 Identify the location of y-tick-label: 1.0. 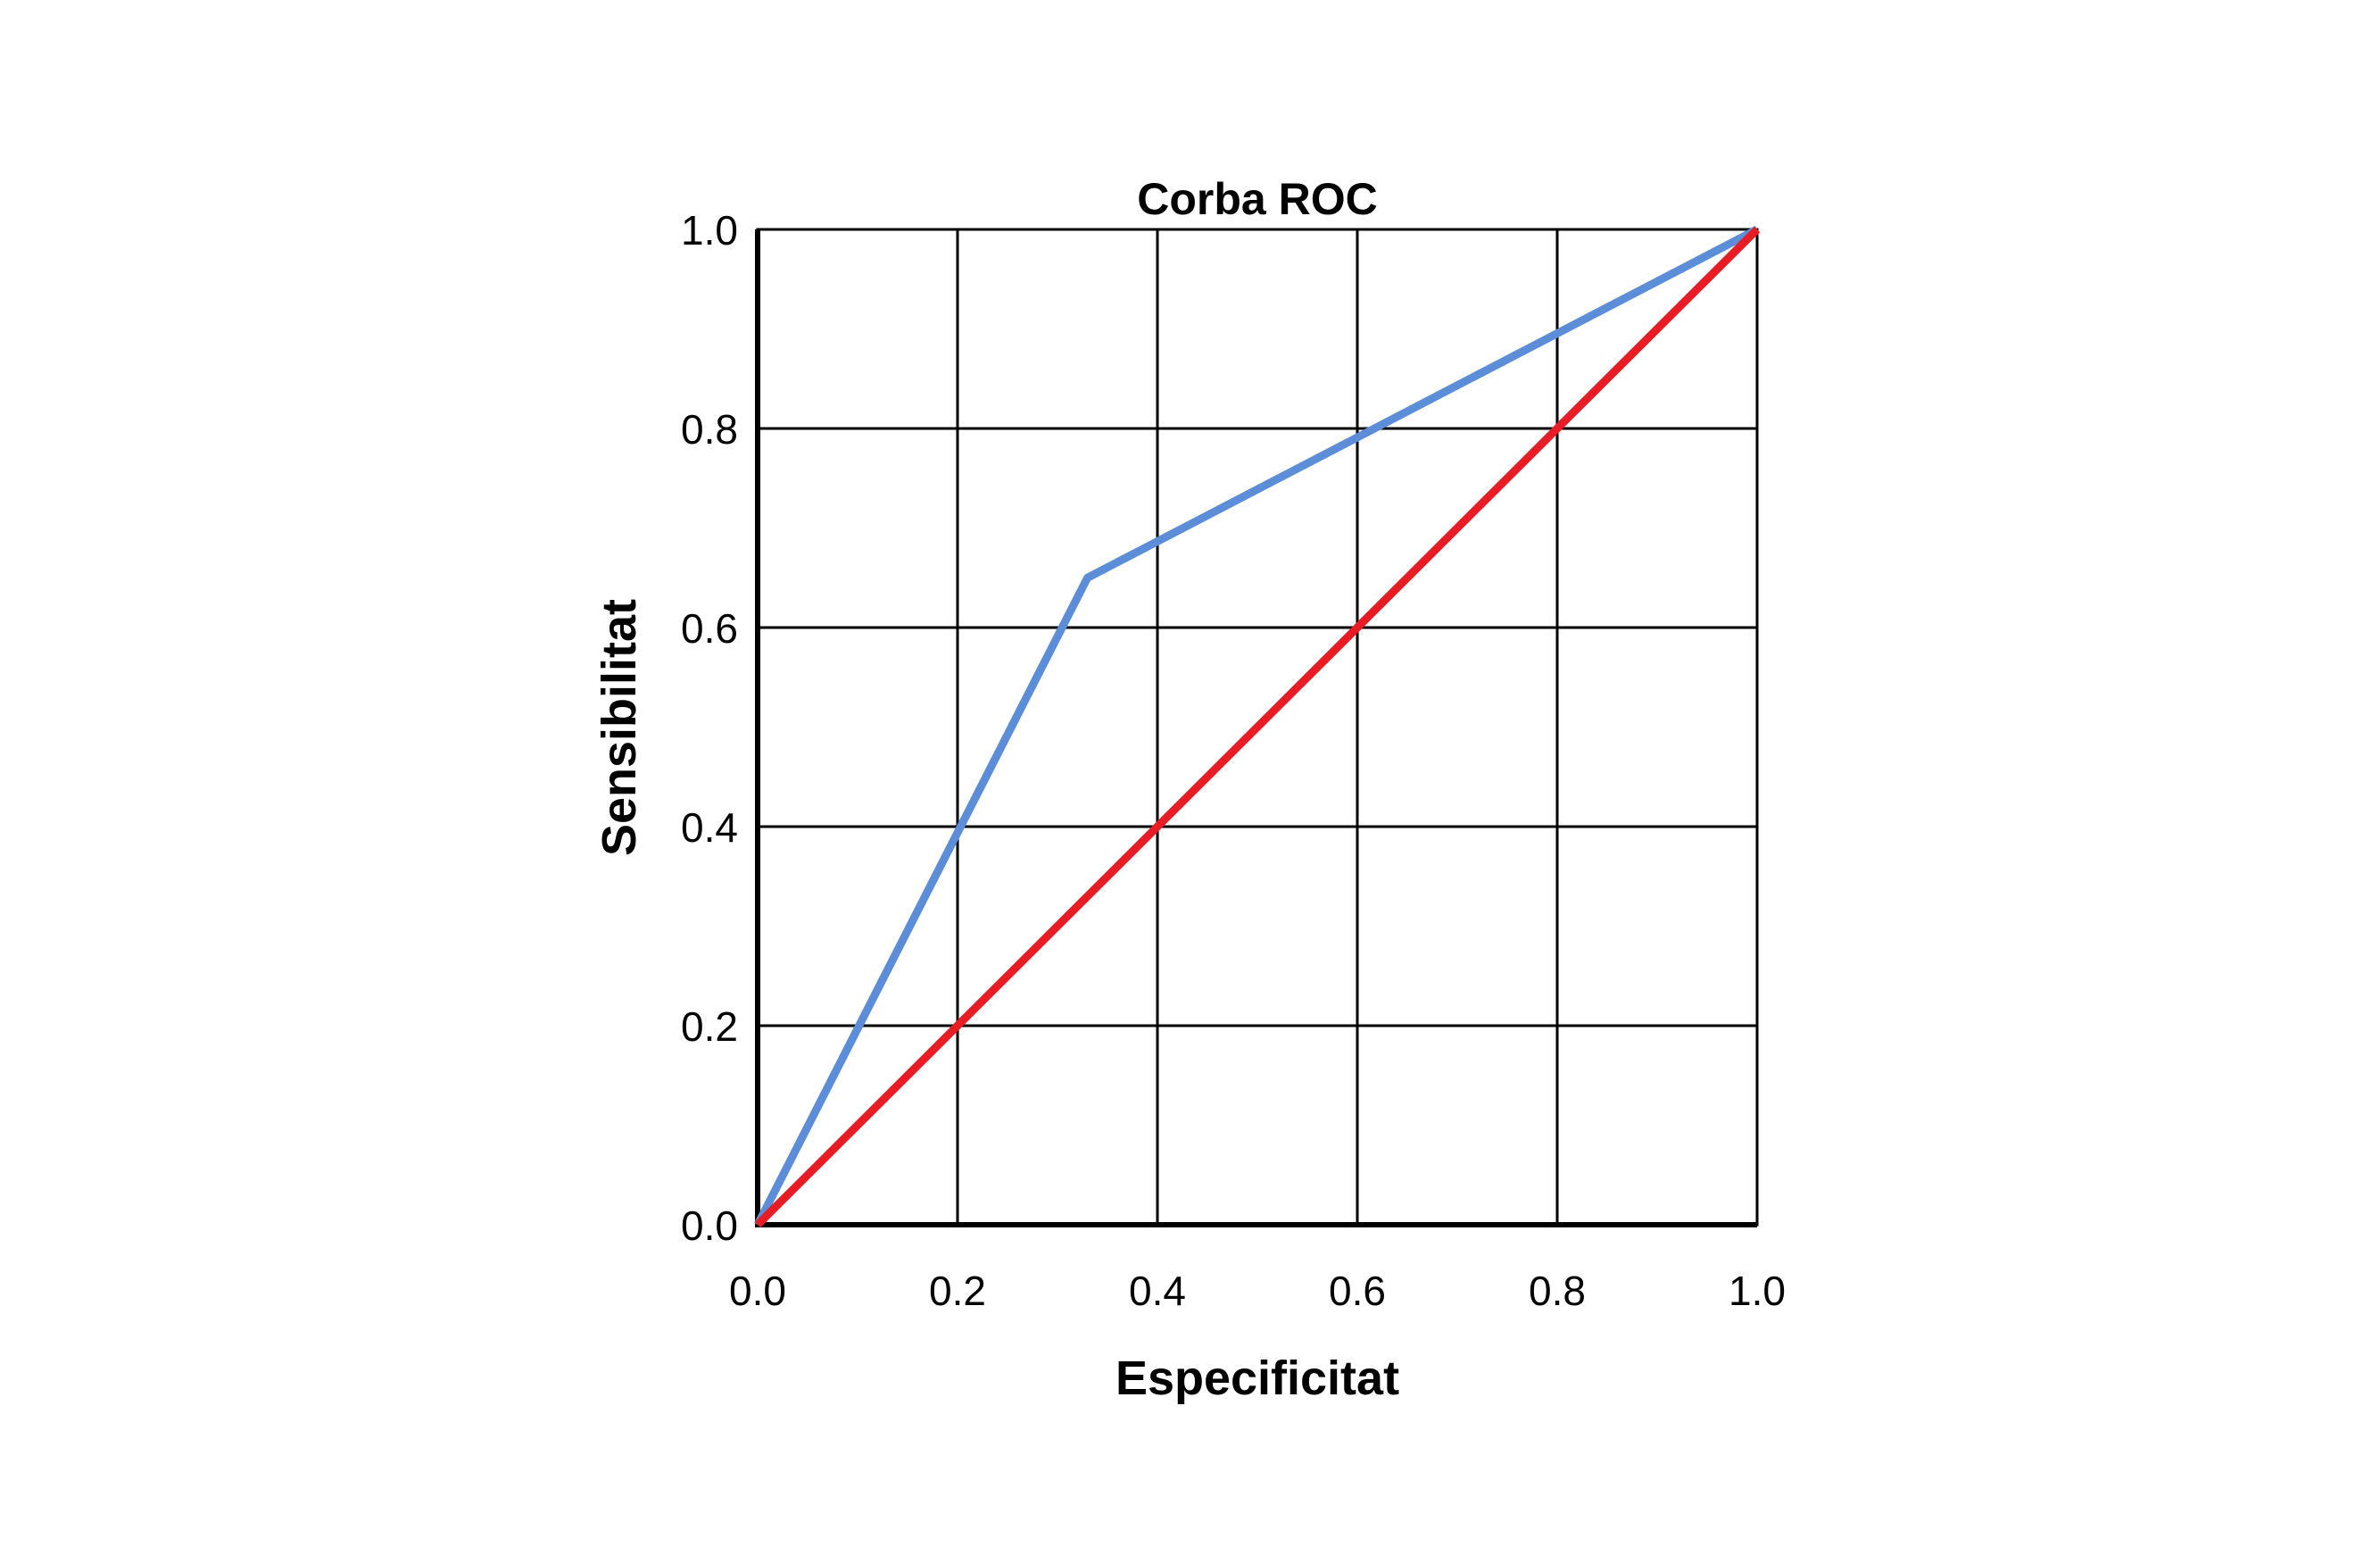
(710, 230).